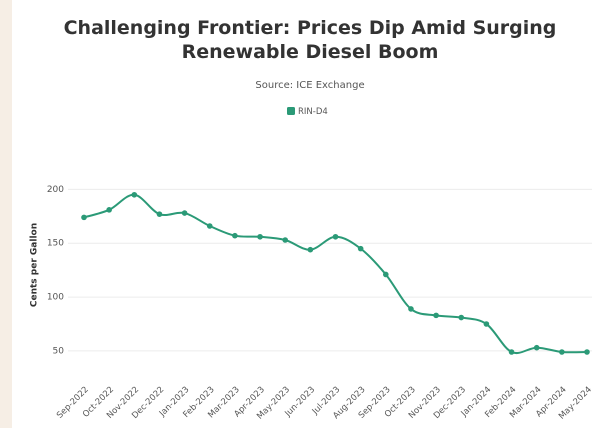 The height and width of the screenshot is (428, 600). Describe the element at coordinates (55, 190) in the screenshot. I see `y-tick-label: 200` at that location.